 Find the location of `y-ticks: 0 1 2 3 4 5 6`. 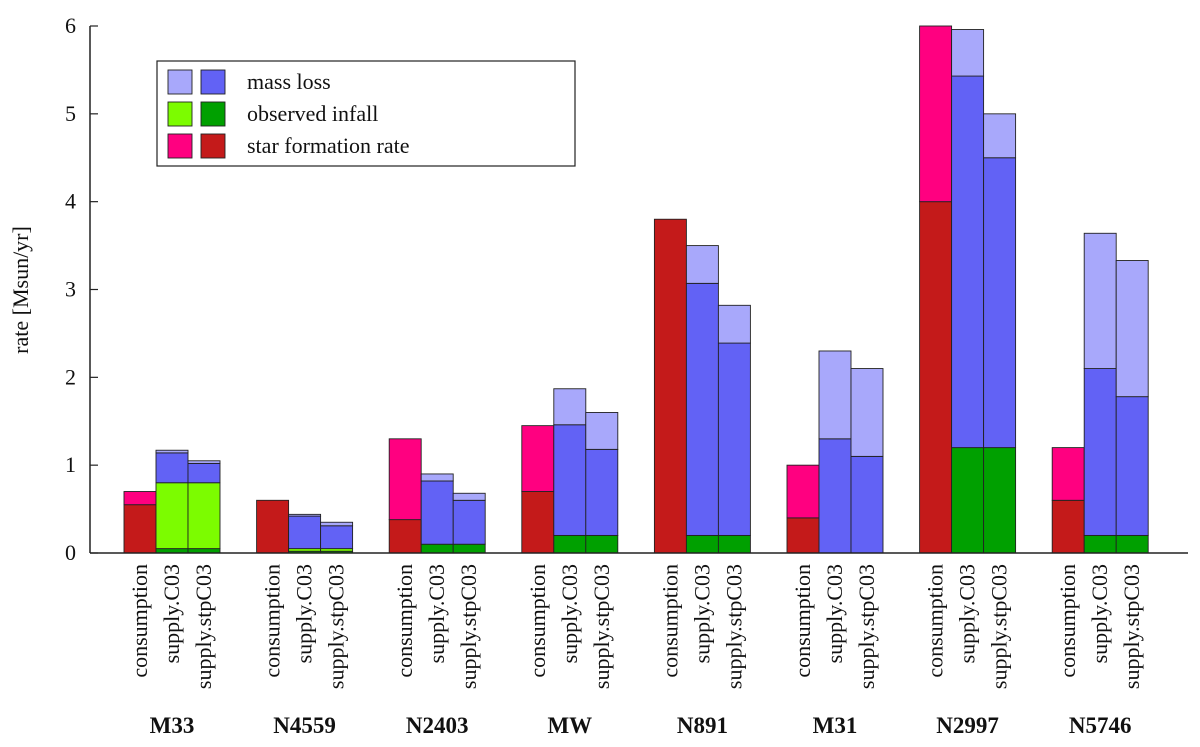

y-ticks: 0 1 2 3 4 5 6 is located at coordinates (81, 289).